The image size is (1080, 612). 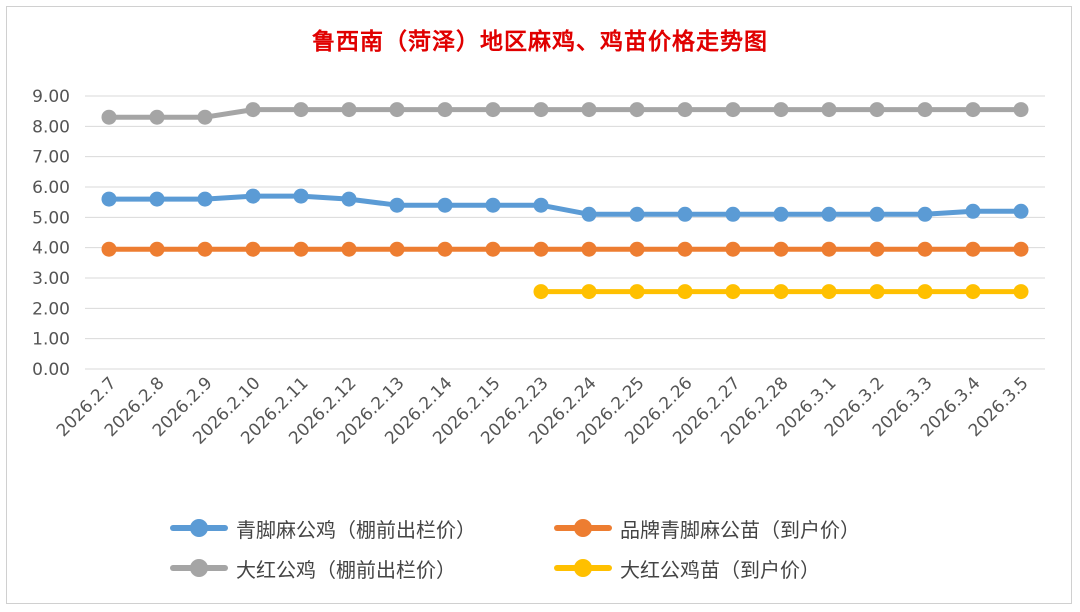 I want to click on y-tick-label: 2.00, so click(x=51, y=309).